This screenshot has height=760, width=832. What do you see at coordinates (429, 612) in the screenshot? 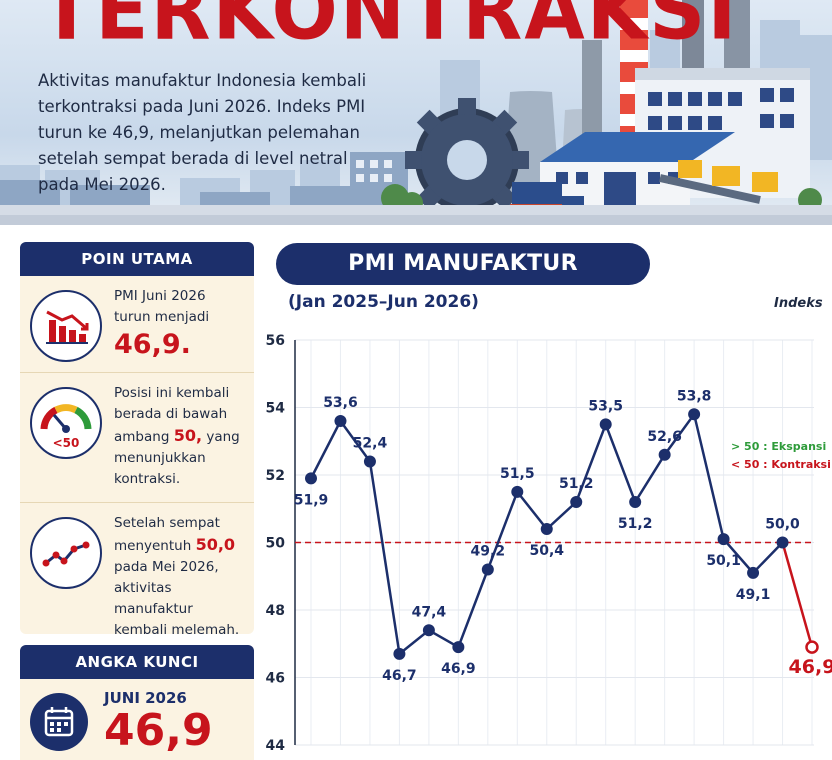
I see `data-label: 47,4` at bounding box center [429, 612].